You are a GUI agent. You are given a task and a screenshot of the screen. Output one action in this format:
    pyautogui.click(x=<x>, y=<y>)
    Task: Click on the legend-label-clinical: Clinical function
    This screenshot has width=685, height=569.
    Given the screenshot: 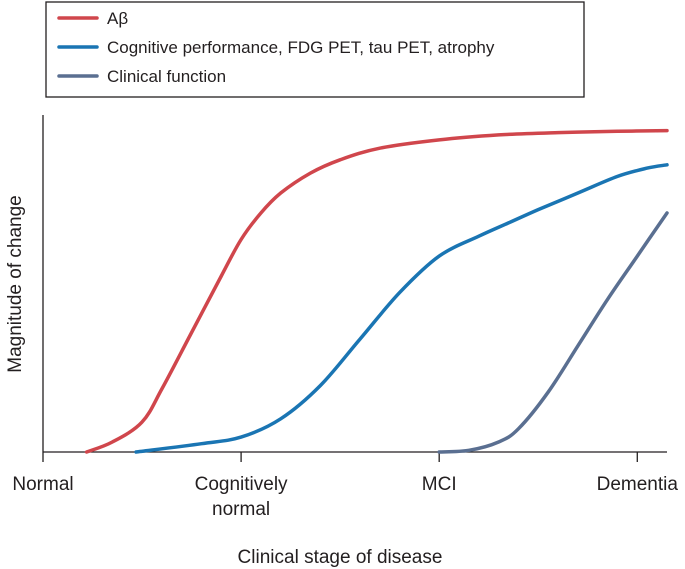 What is the action you would take?
    pyautogui.click(x=166, y=76)
    